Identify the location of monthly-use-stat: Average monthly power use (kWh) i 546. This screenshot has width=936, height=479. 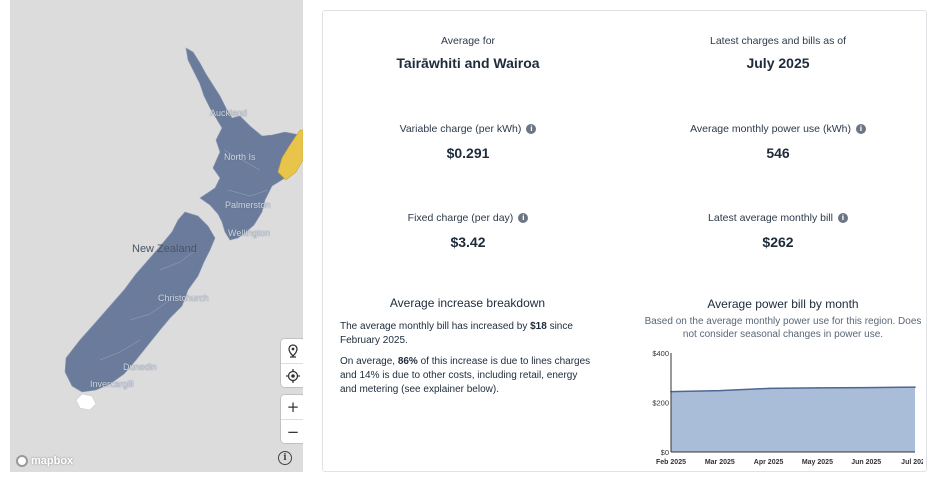
(778, 140).